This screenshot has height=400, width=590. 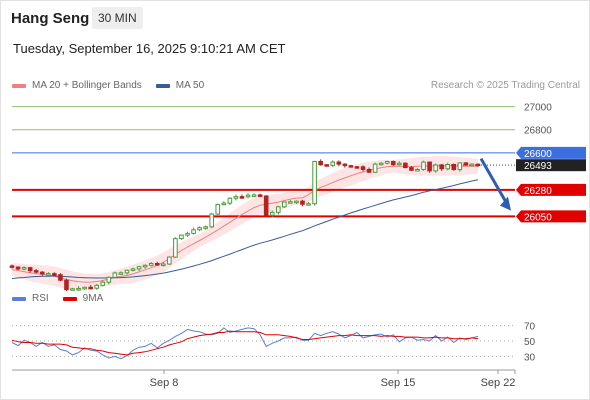 I want to click on ma20-swatch-icon, so click(x=19, y=85).